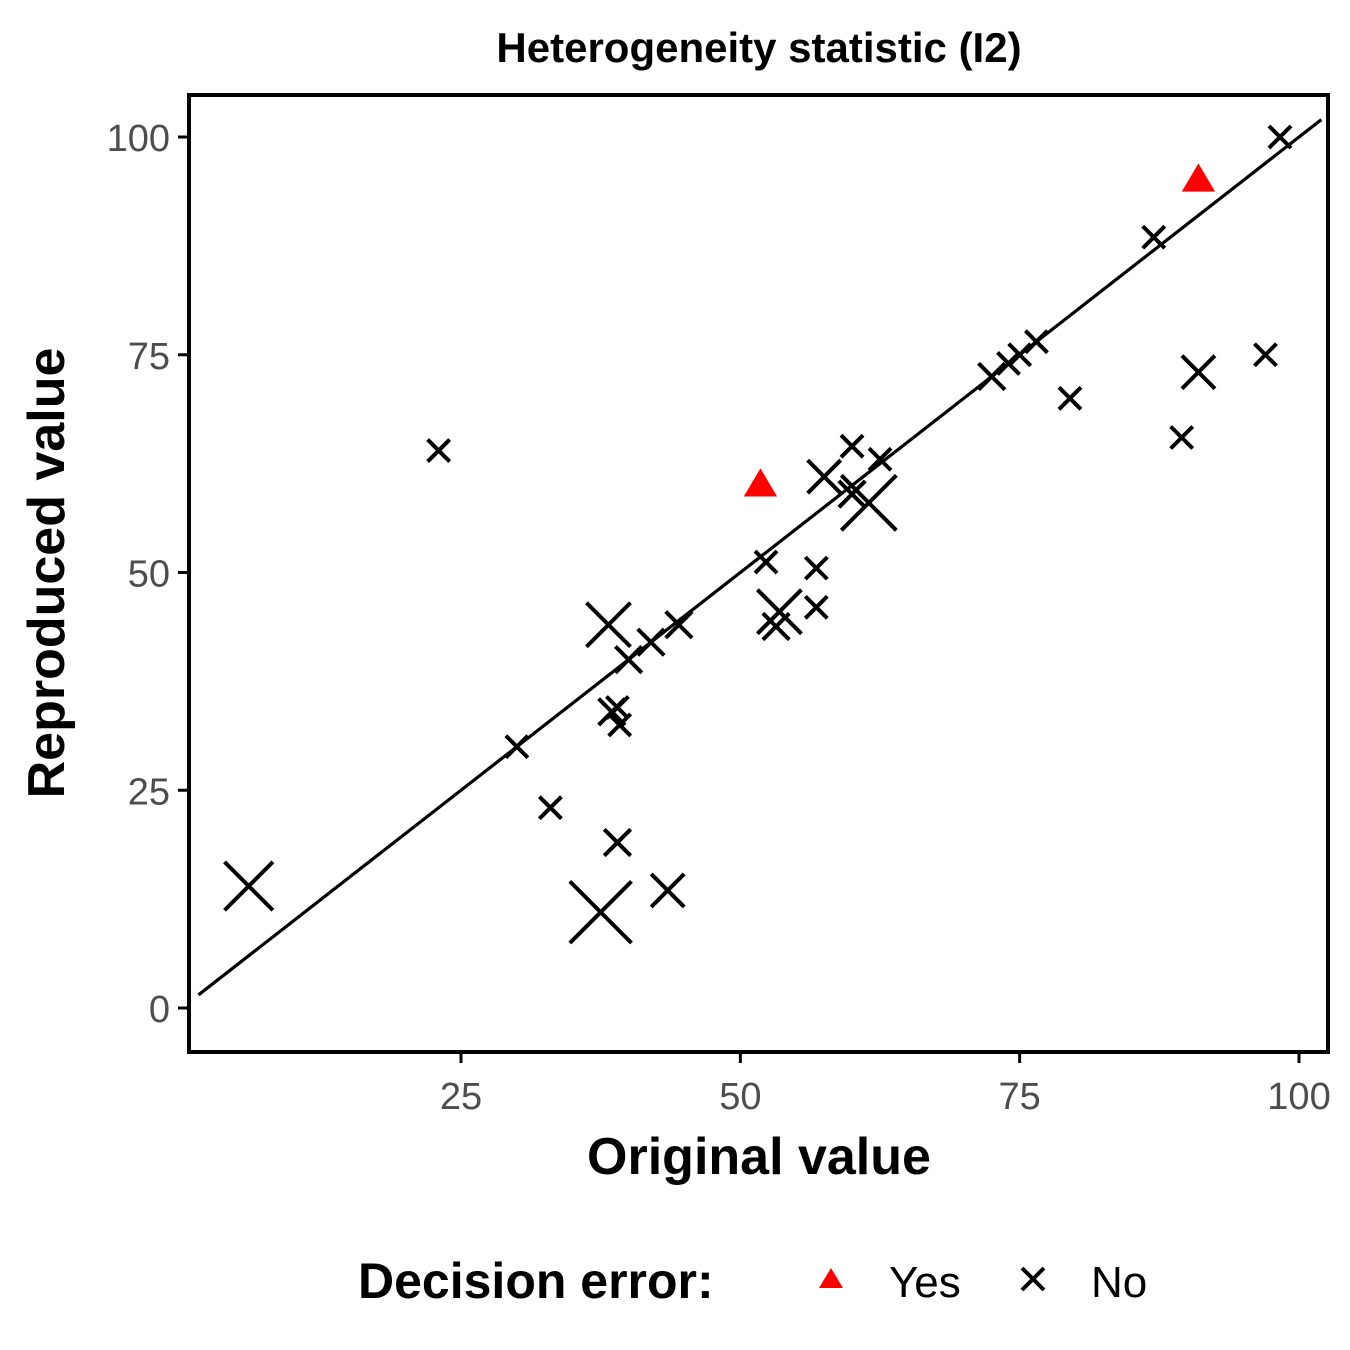 Image resolution: width=1350 pixels, height=1350 pixels. I want to click on y-axis-title: Reproduced value, so click(47, 573).